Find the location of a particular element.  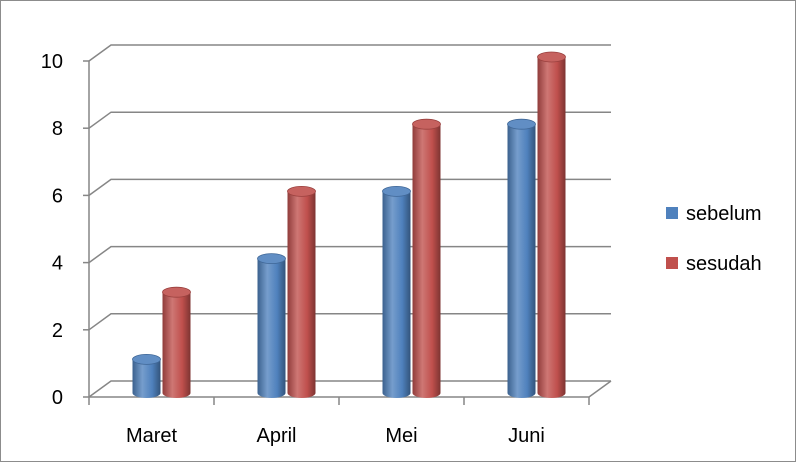

legend-label: sebelum is located at coordinates (724, 214).